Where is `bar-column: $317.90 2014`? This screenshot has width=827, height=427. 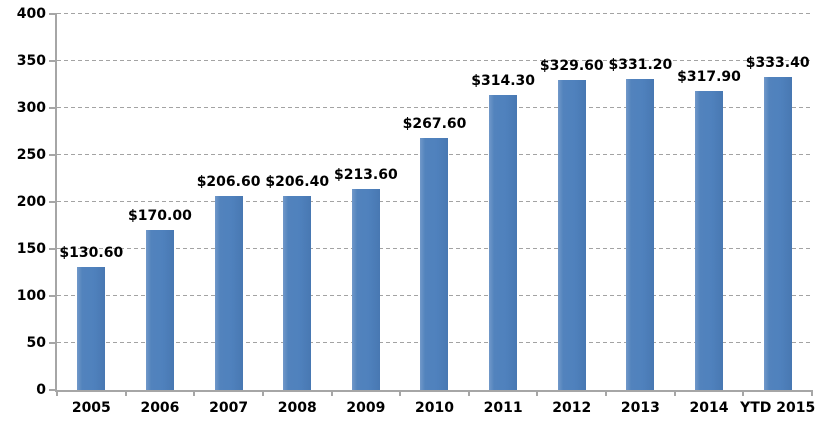
bar-column: $317.90 2014 is located at coordinates (709, 215).